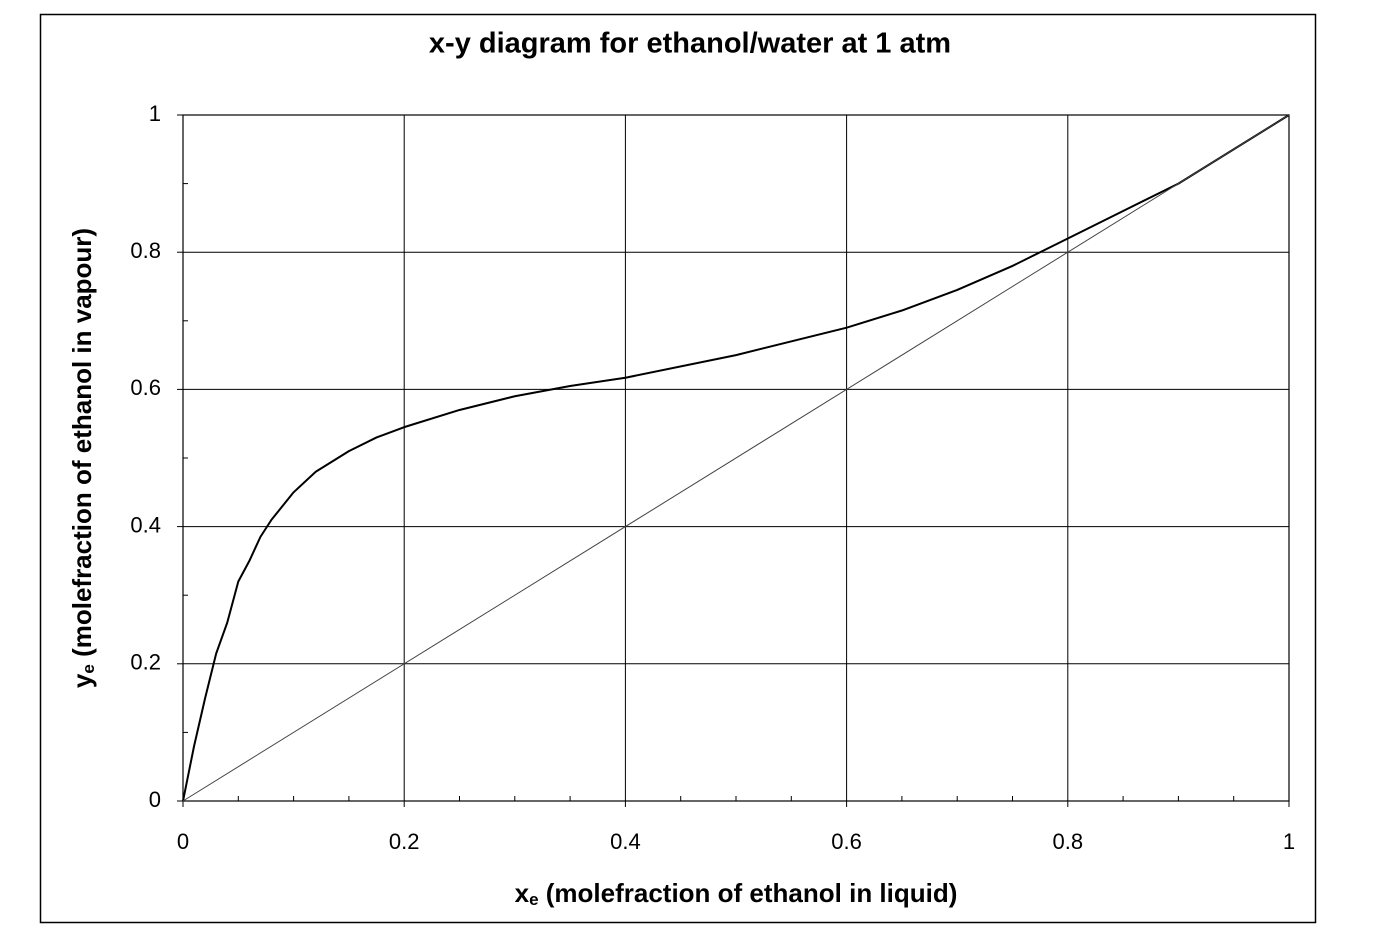 The image size is (1392, 950). Describe the element at coordinates (82, 680) in the screenshot. I see `y-label-symbol: y` at that location.